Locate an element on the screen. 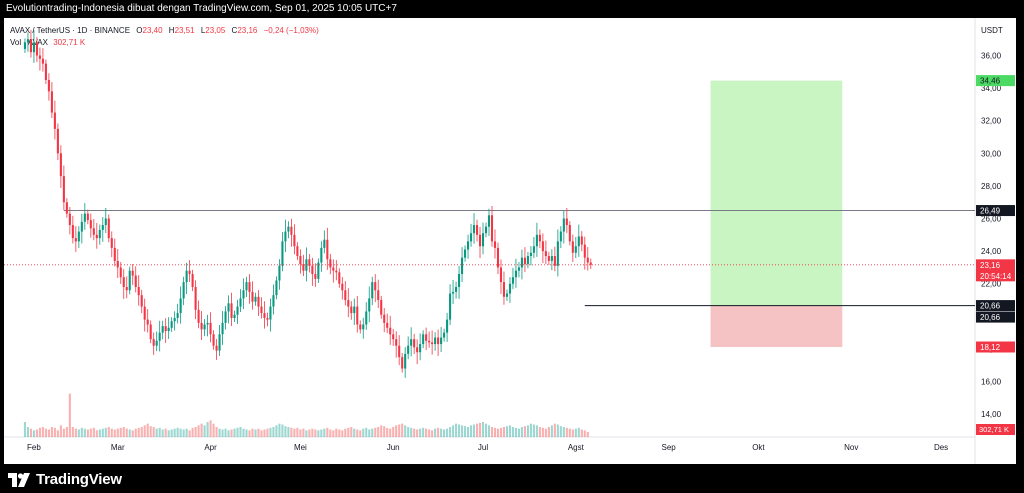 This screenshot has height=493, width=1024. legend-low: 23,05 is located at coordinates (215, 30).